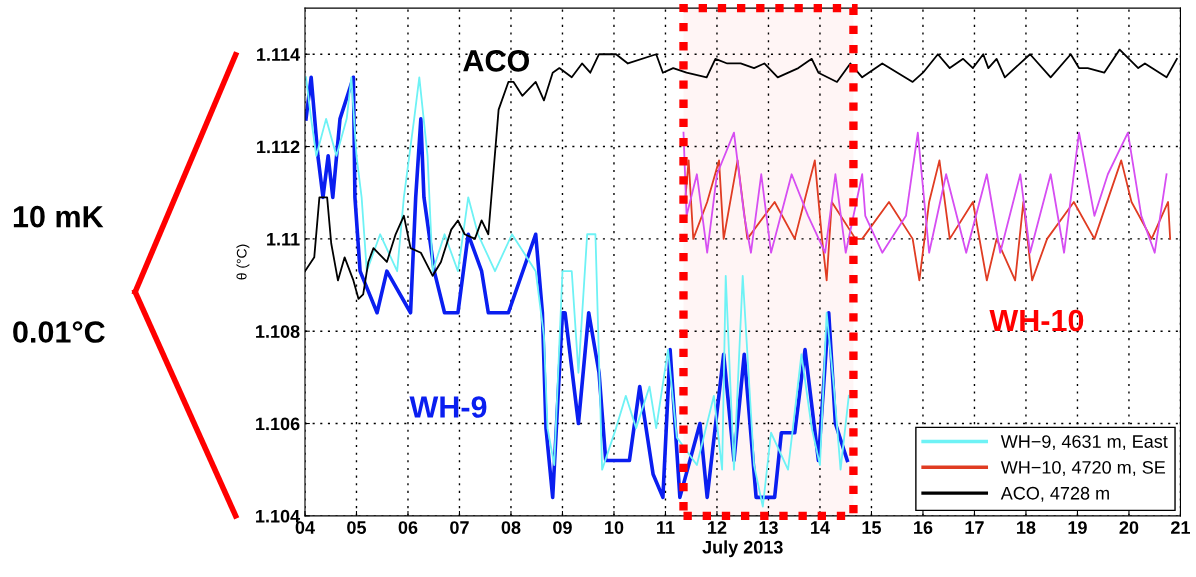 This screenshot has width=1196, height=577. I want to click on x-tick-label: 13, so click(768, 527).